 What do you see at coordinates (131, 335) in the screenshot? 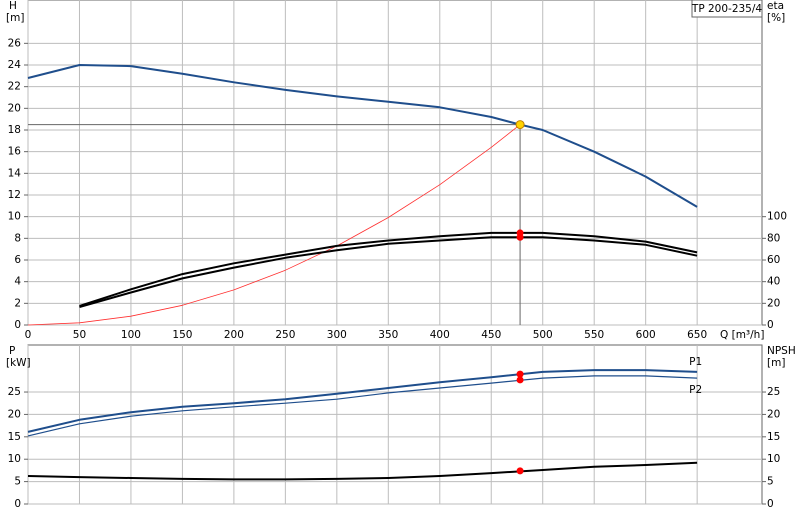
I see `x-tick-label: 100` at bounding box center [131, 335].